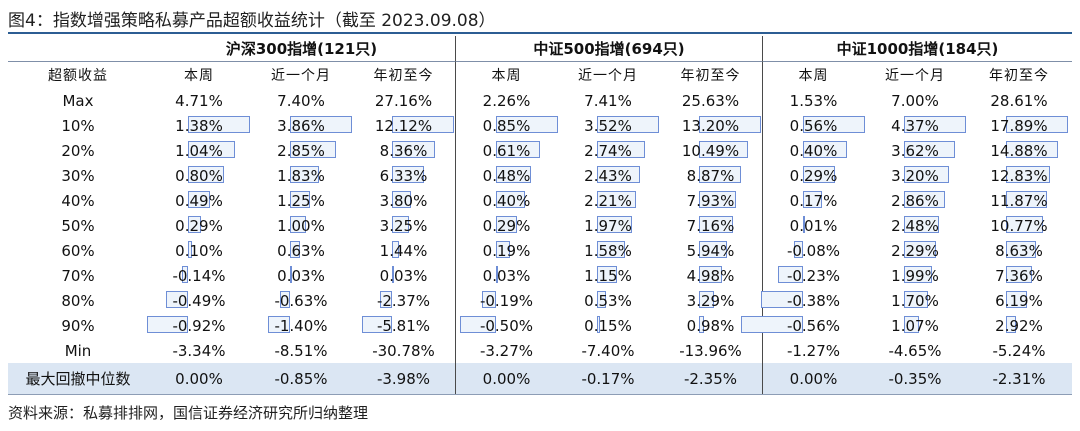 The width and height of the screenshot is (1080, 431). I want to click on data-cell: 13.20%, so click(710, 125).